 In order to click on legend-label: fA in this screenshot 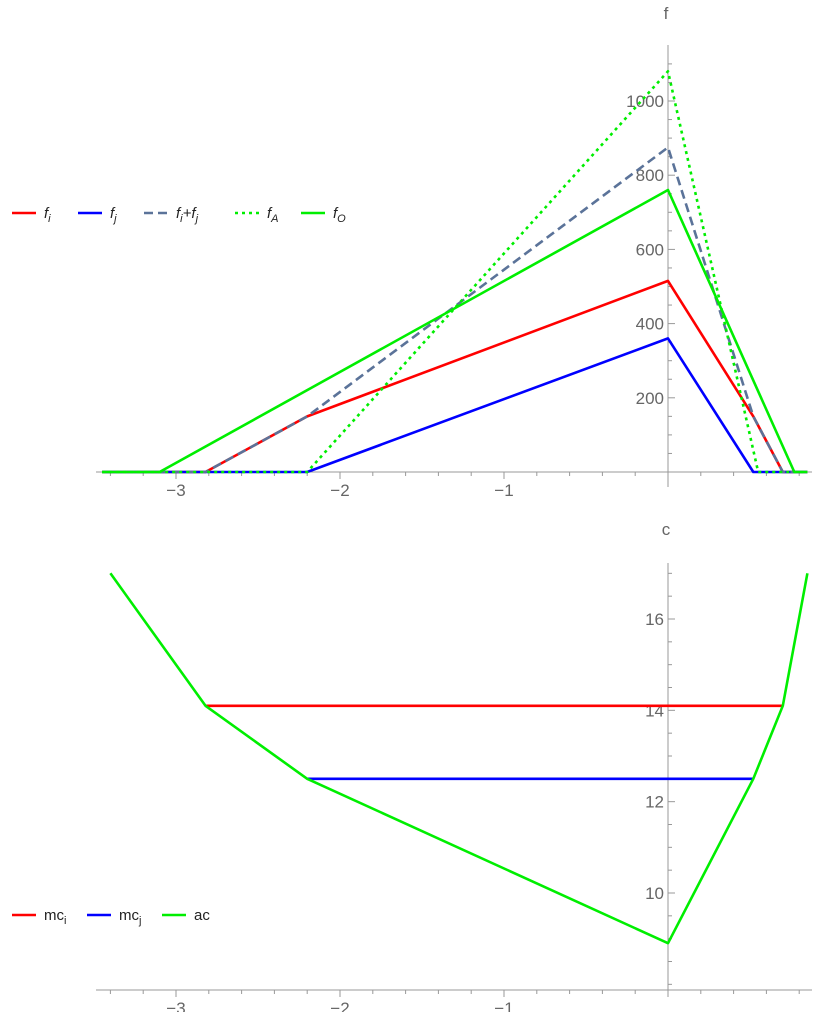, I will do `click(273, 215)`.